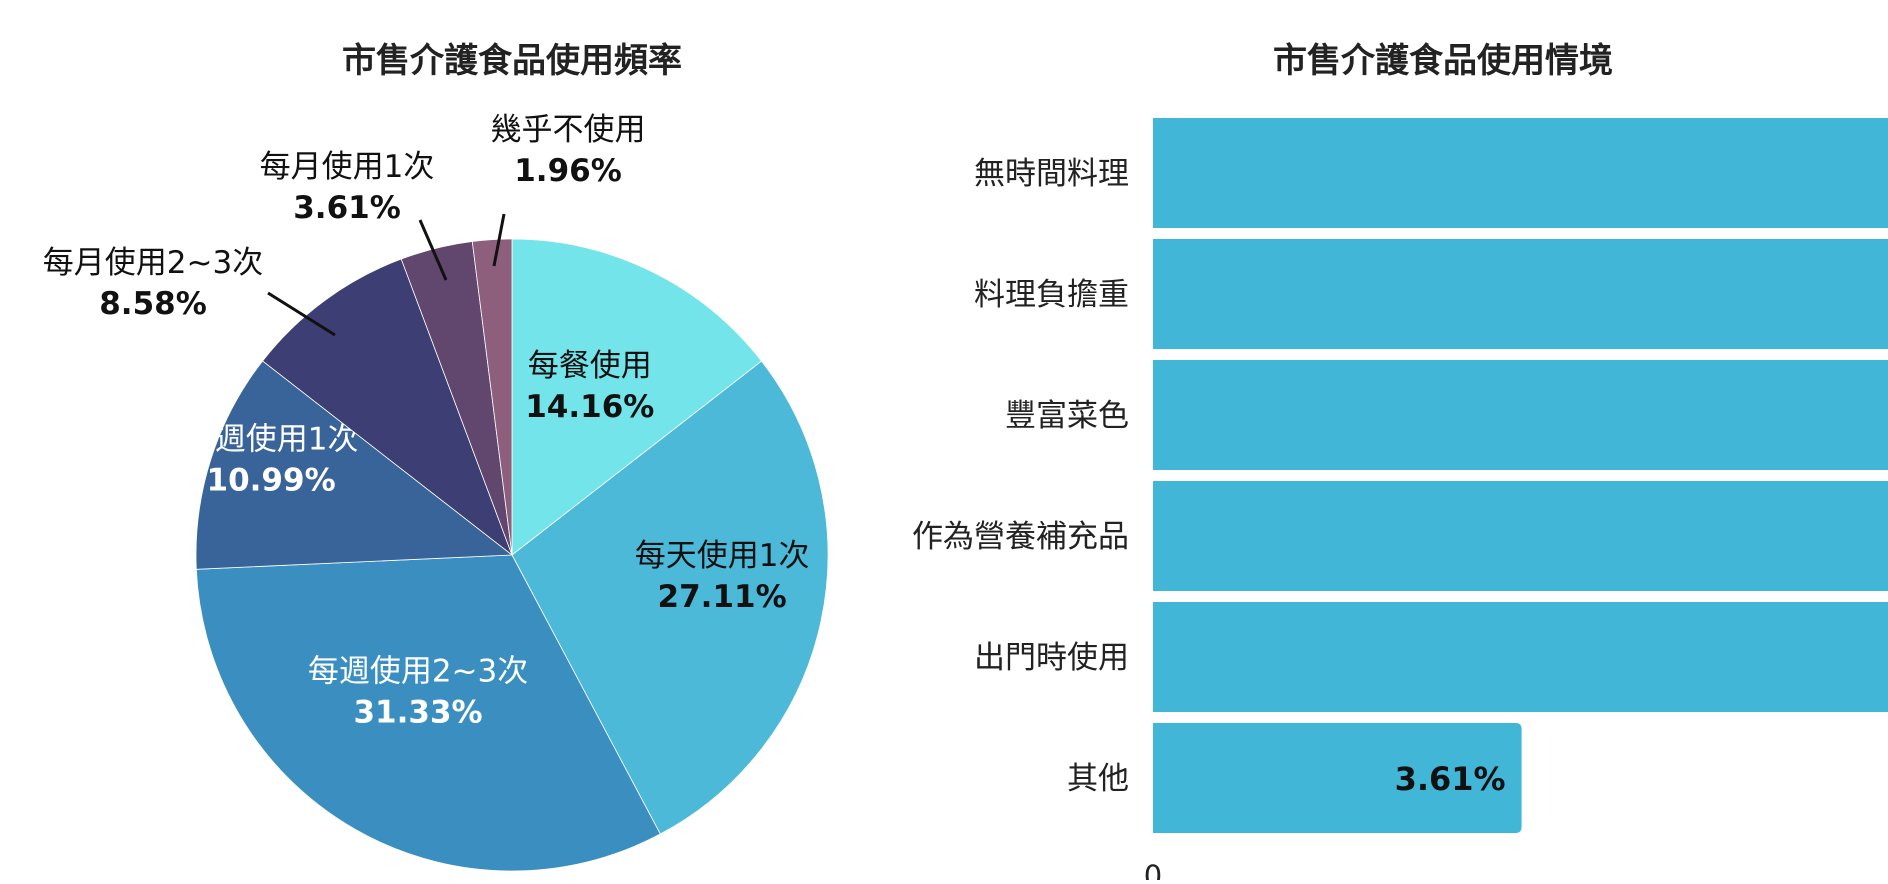  Describe the element at coordinates (722, 597) in the screenshot. I see `pie-slice-value-2: 27.11%` at that location.